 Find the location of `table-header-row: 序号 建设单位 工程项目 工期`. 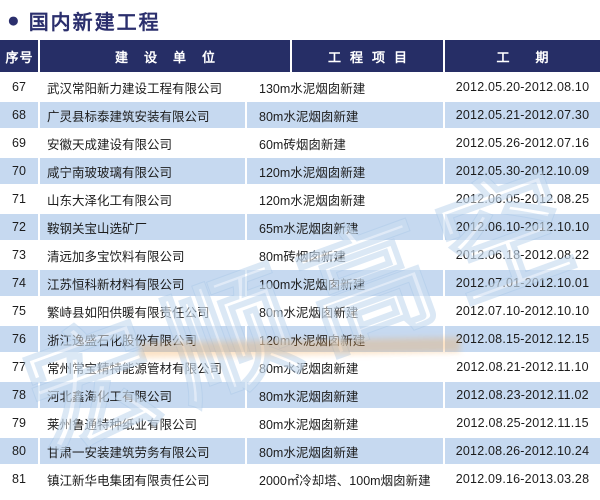

table-header-row: 序号 建设单位 工程项目 工期 is located at coordinates (300, 56).